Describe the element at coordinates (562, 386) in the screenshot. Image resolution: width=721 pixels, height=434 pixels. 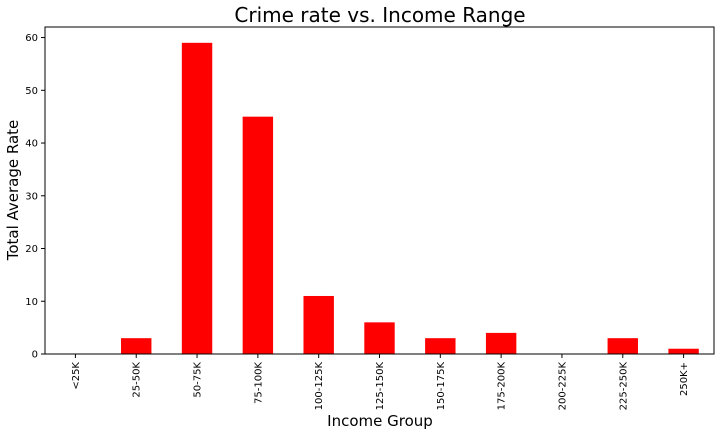
I see `x-tick-label: 200-225K` at that location.